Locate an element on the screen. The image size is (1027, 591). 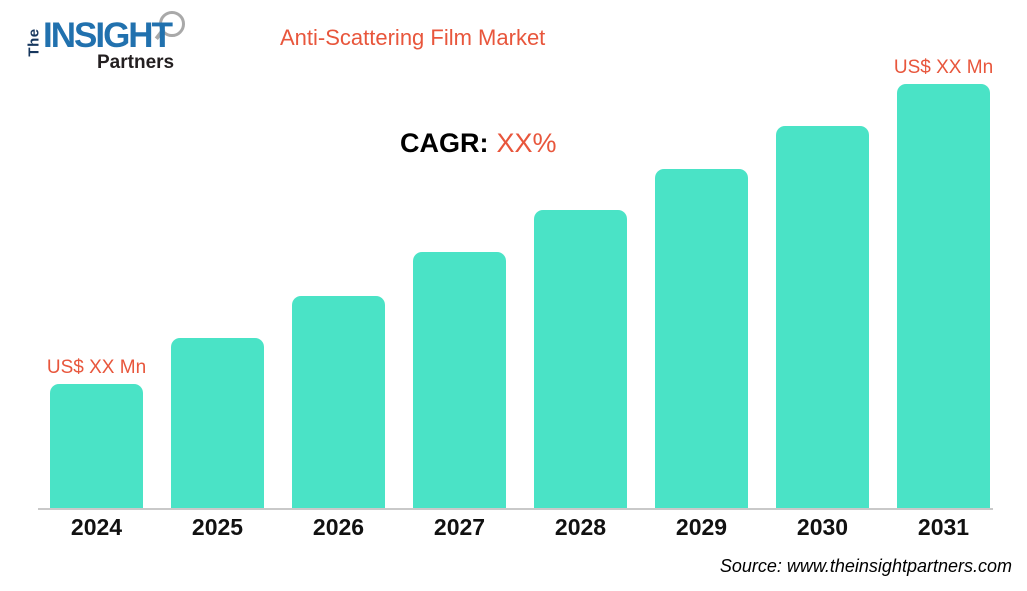
bar-2027 is located at coordinates (459, 380).